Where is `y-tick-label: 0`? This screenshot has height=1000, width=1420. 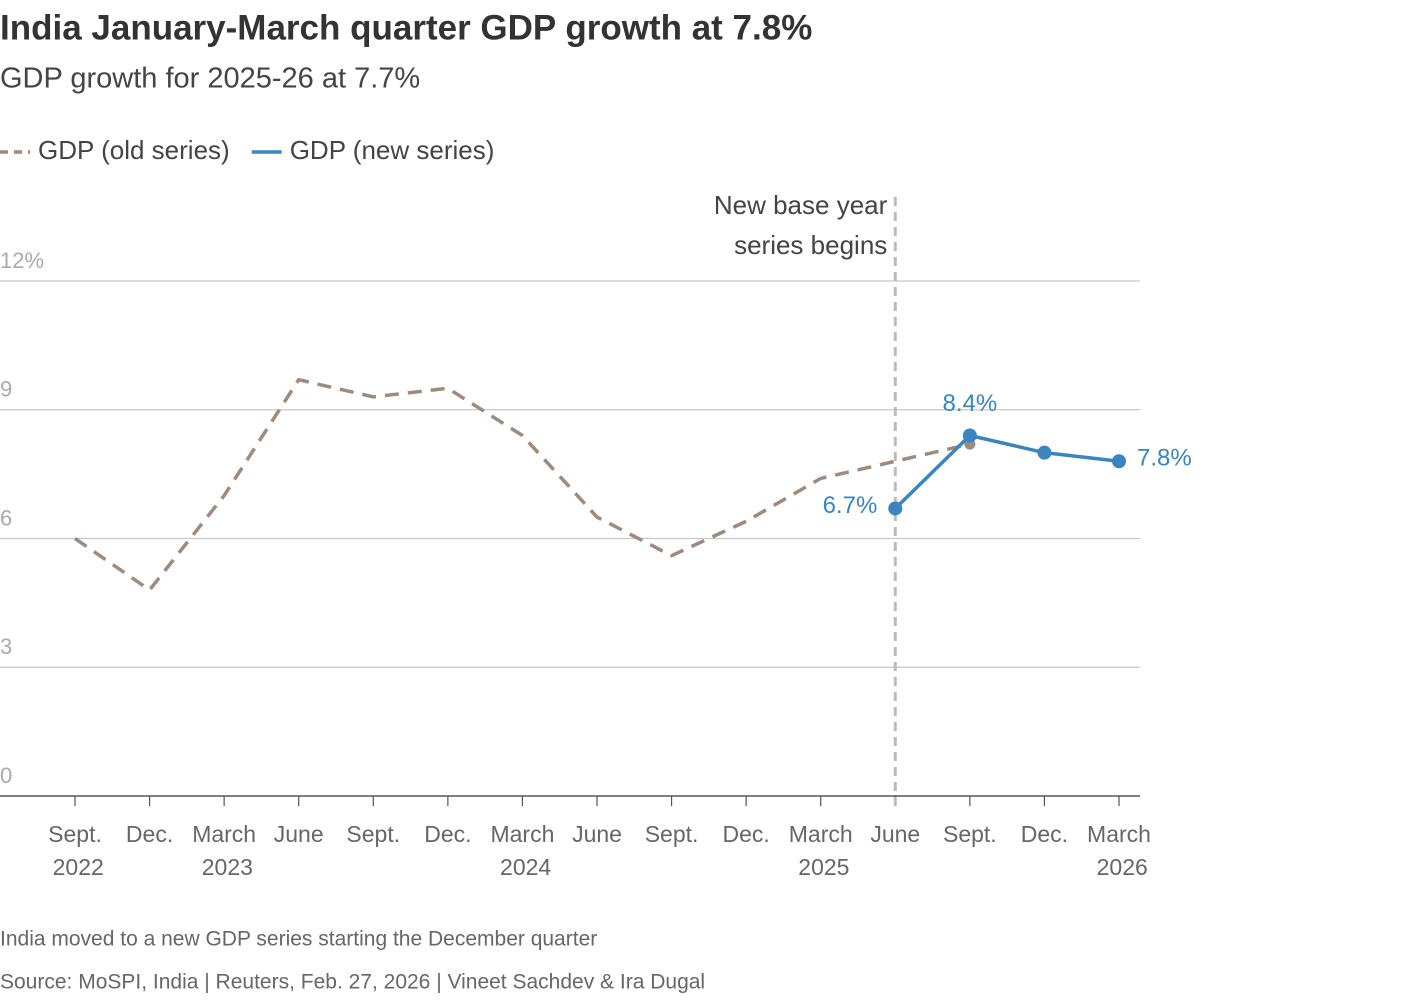 y-tick-label: 0 is located at coordinates (6, 775).